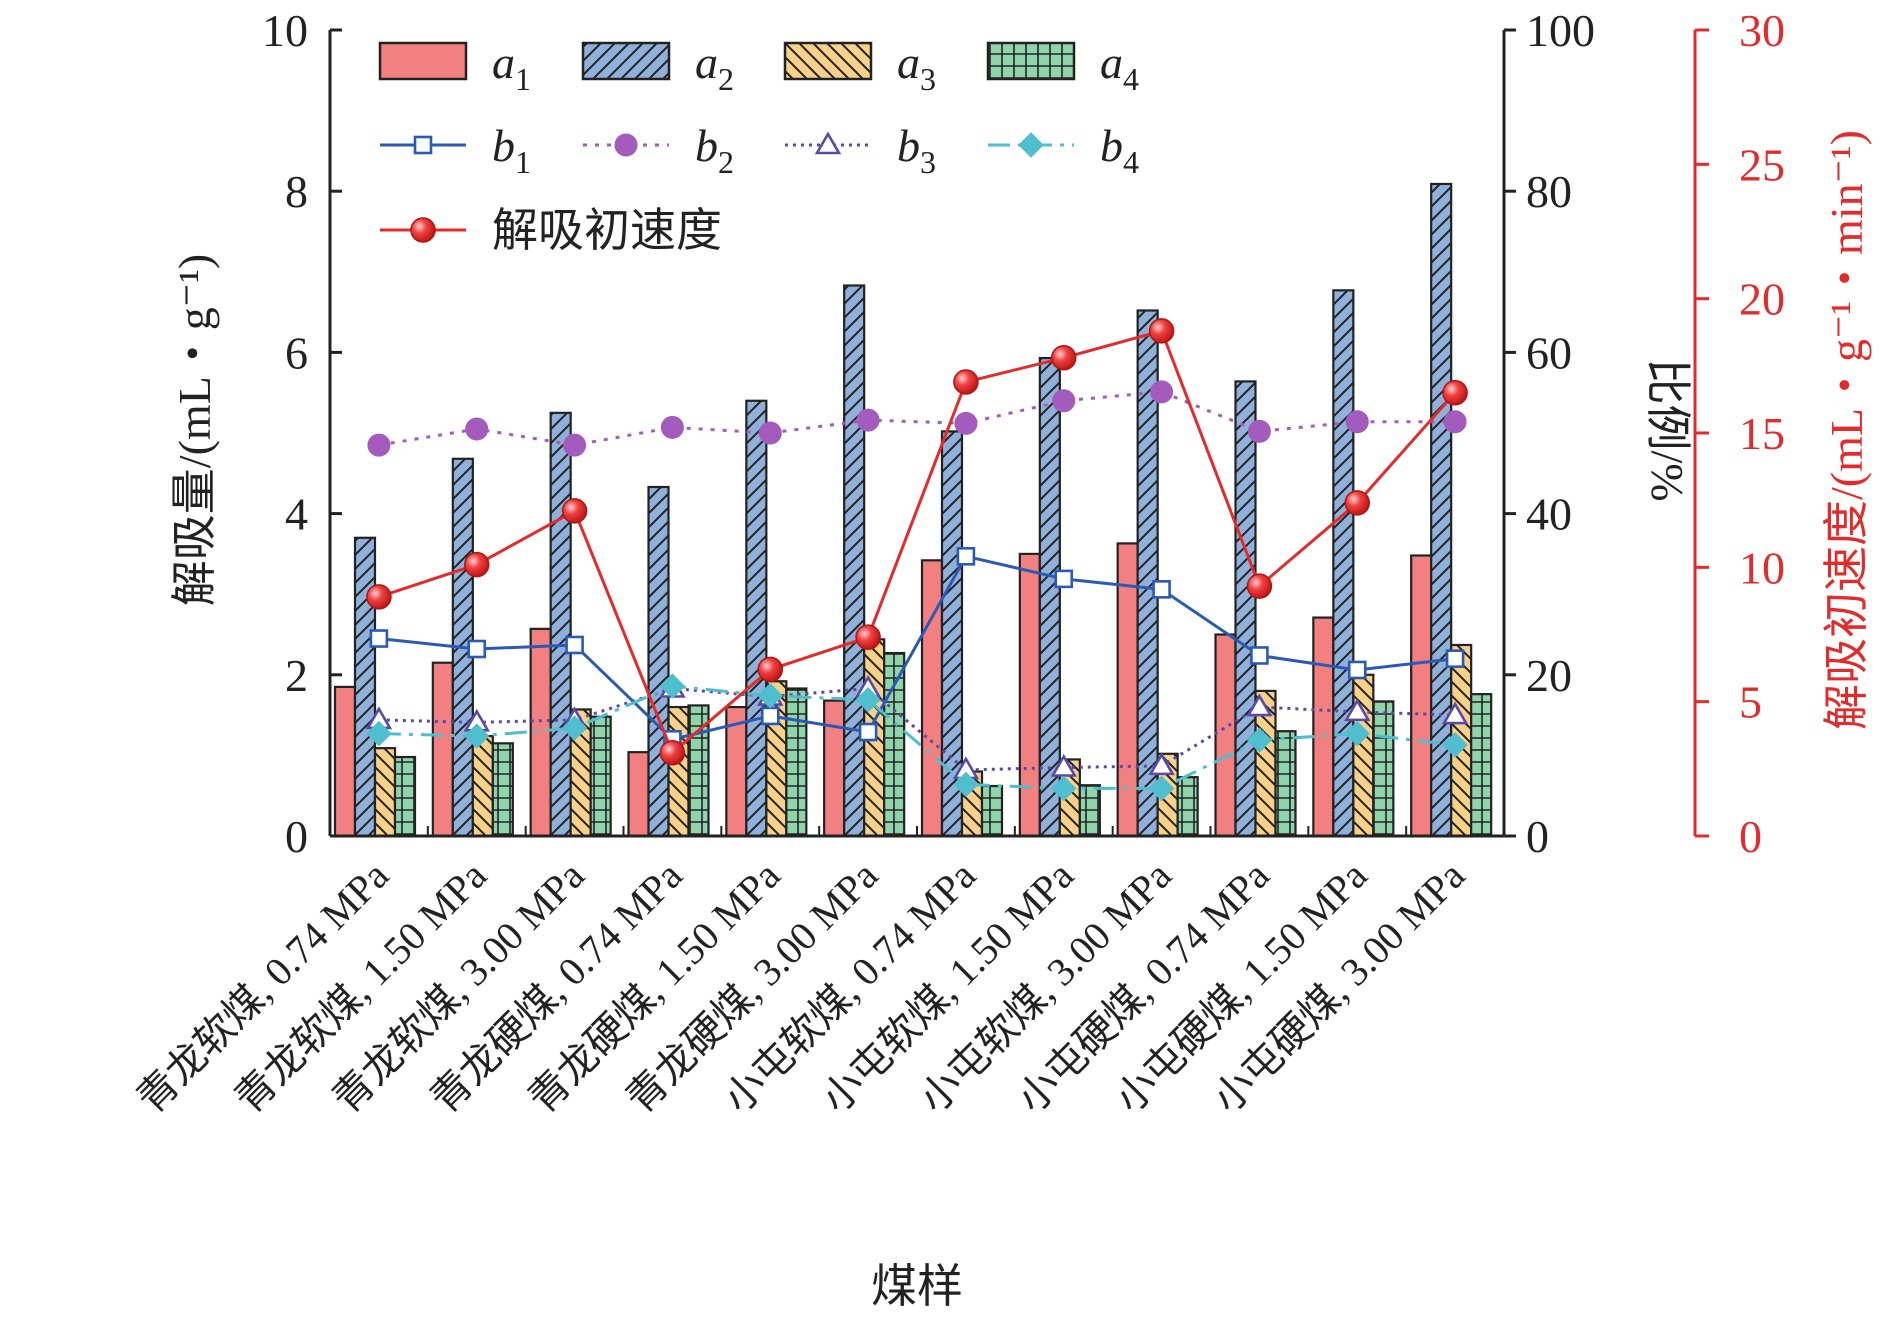 Image resolution: width=1890 pixels, height=1322 pixels. I want to click on line-b2, so click(917, 418).